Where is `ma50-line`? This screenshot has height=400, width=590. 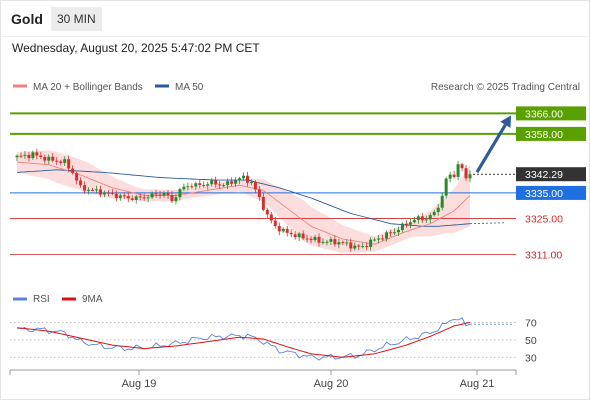
ma50-line is located at coordinates (243, 198).